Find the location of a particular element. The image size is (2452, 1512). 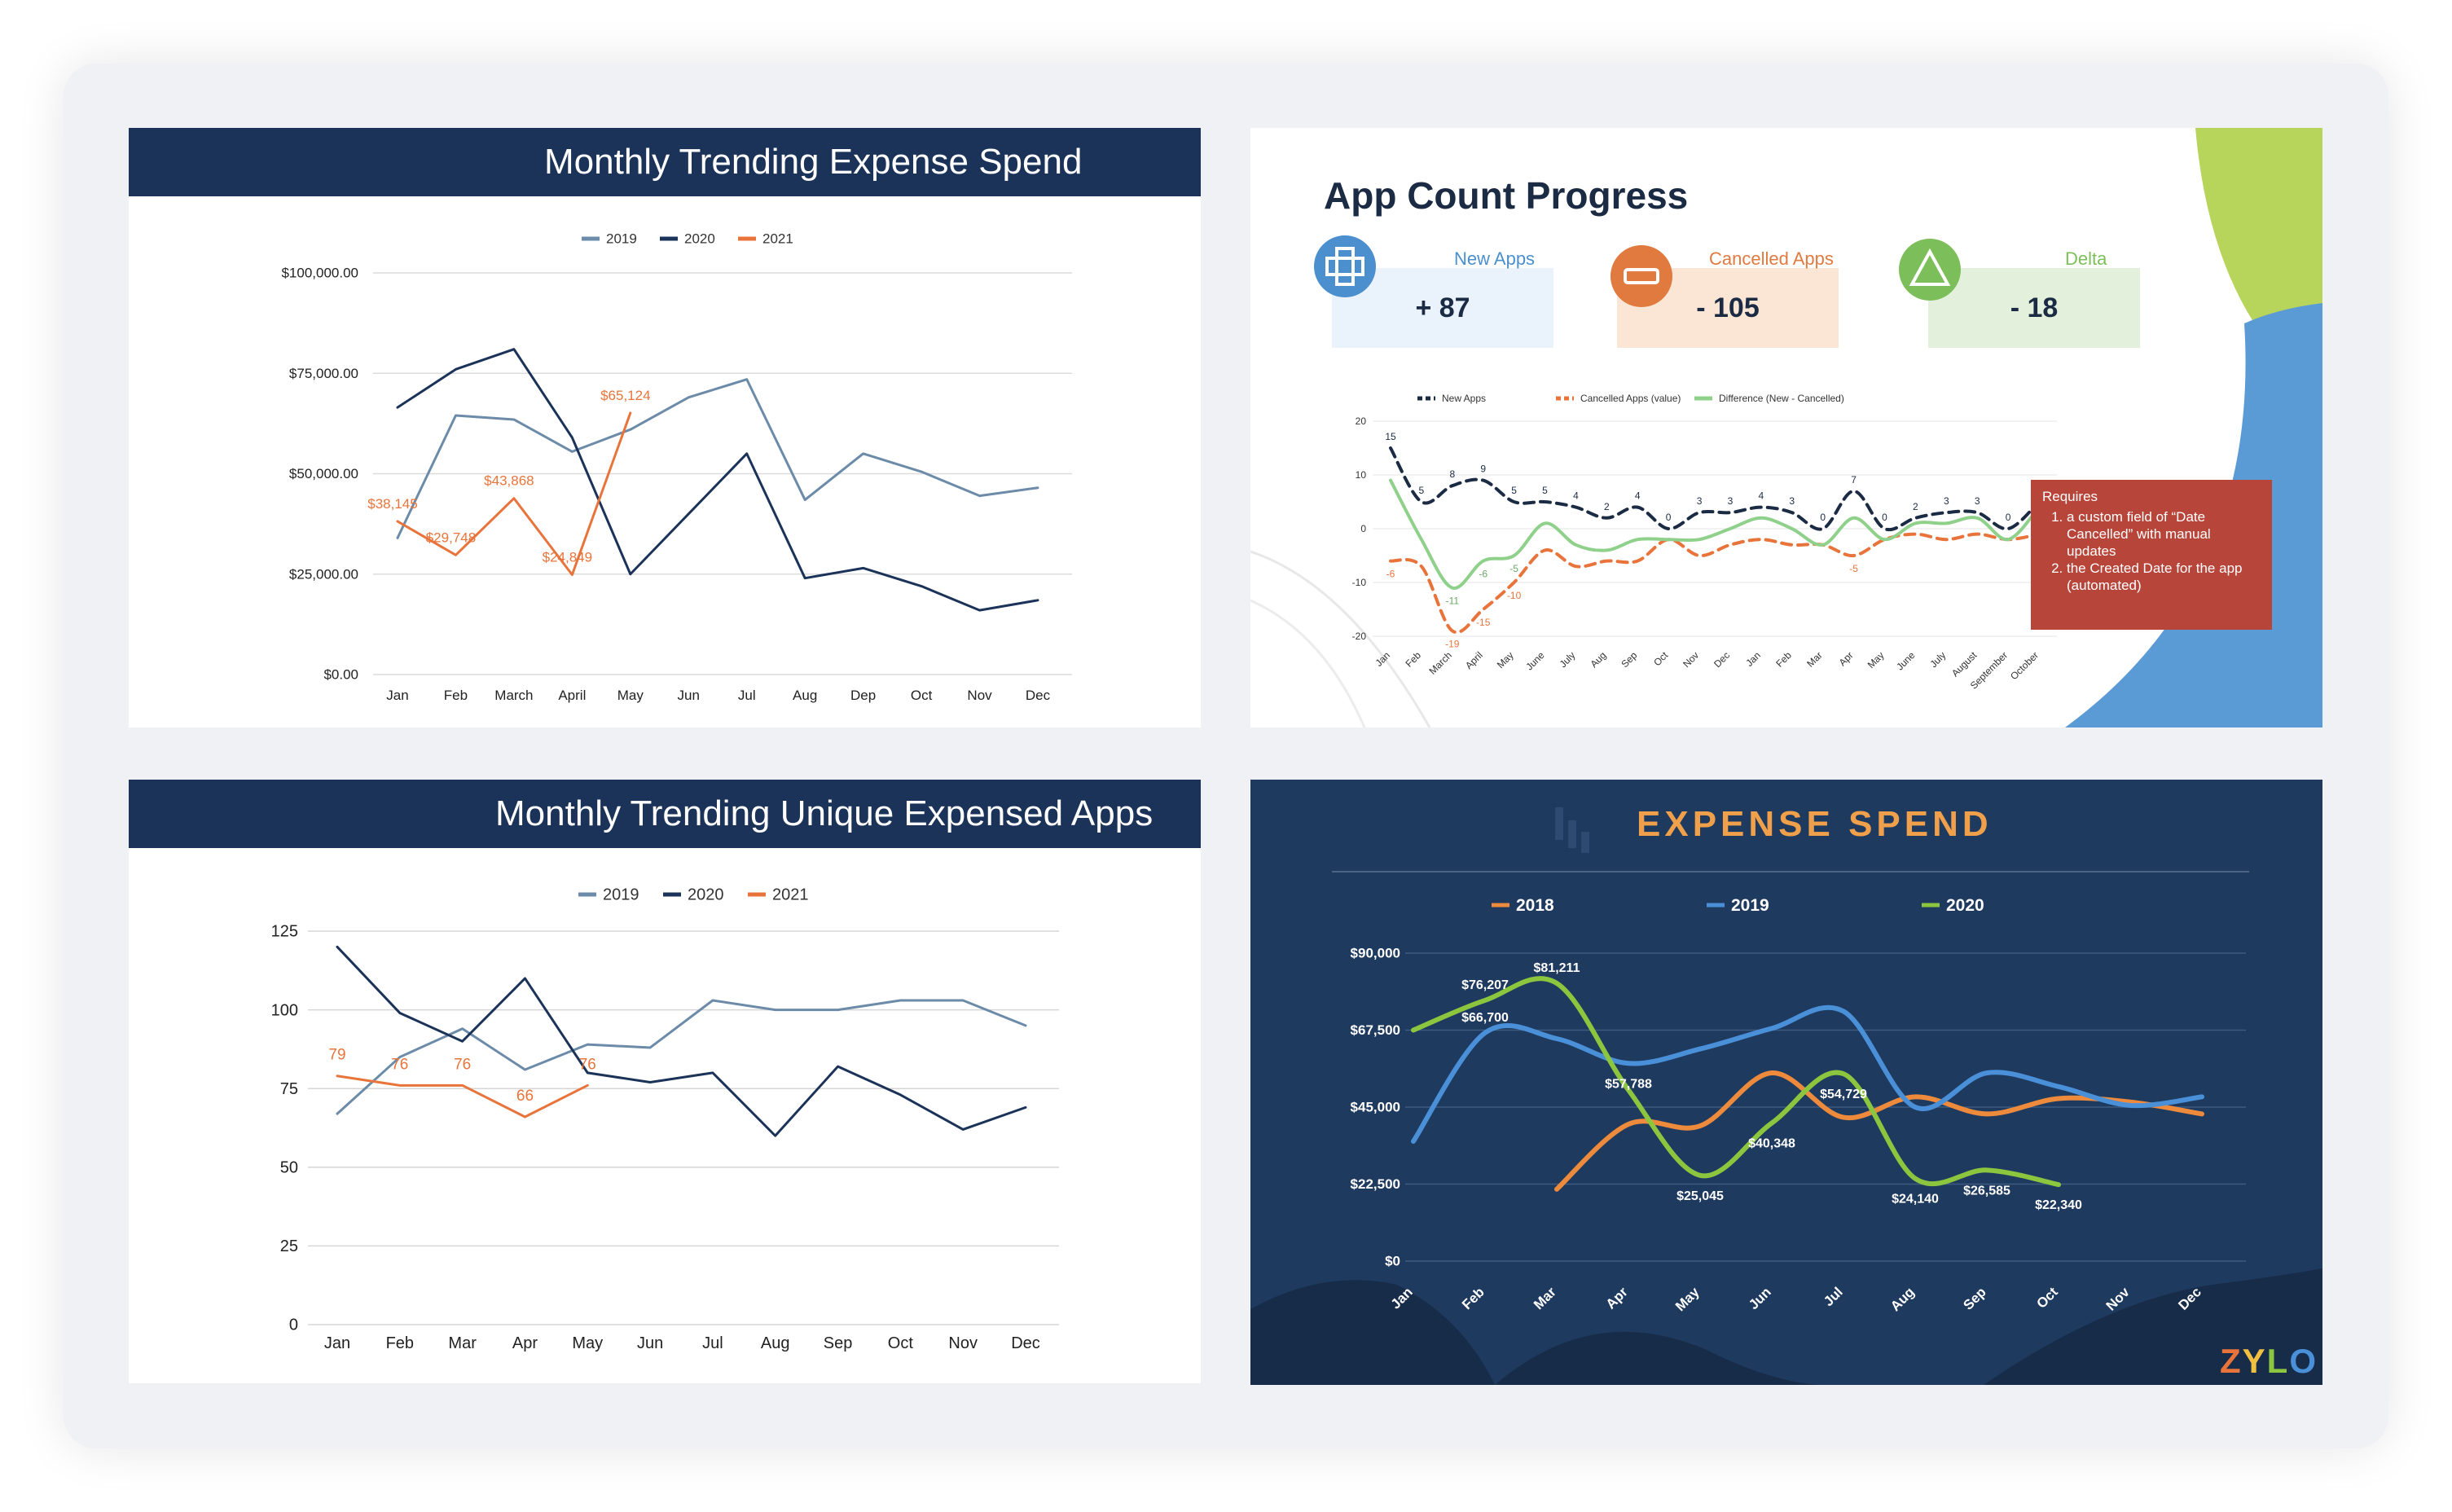

x-tick-label: Jul is located at coordinates (712, 1343).